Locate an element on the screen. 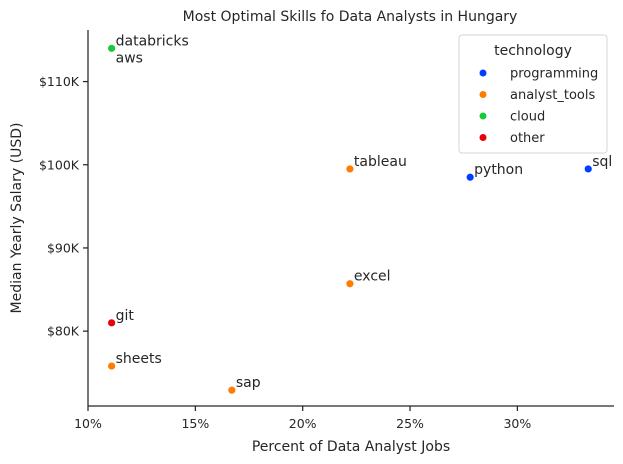  legend-frame is located at coordinates (533, 94).